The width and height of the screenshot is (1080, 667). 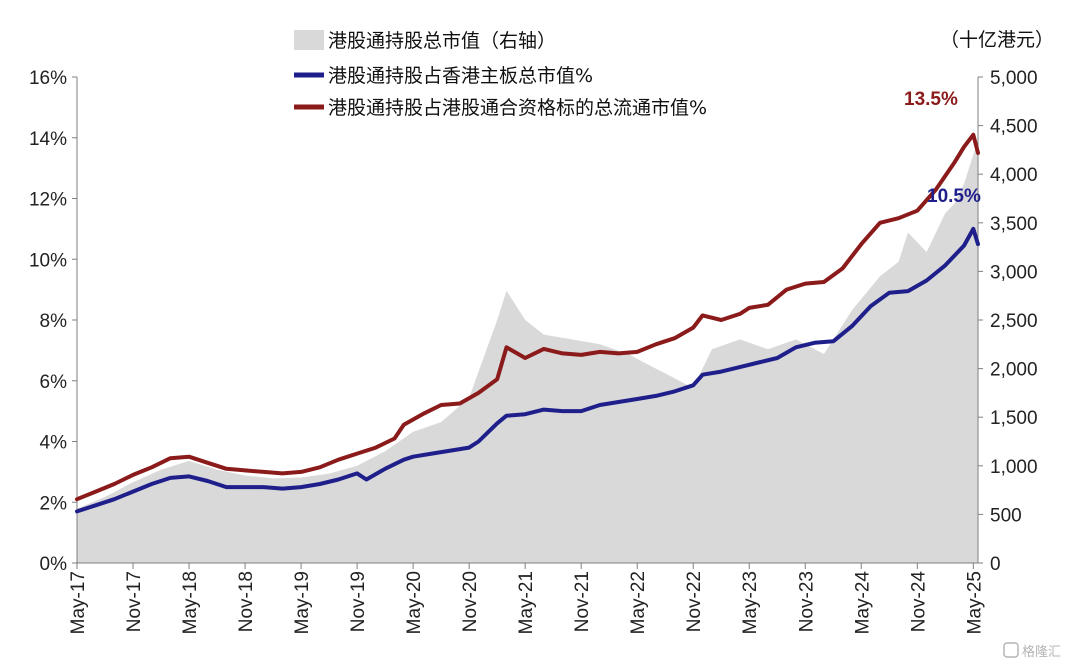 What do you see at coordinates (1014, 272) in the screenshot?
I see `right-tick-label: 3,000` at bounding box center [1014, 272].